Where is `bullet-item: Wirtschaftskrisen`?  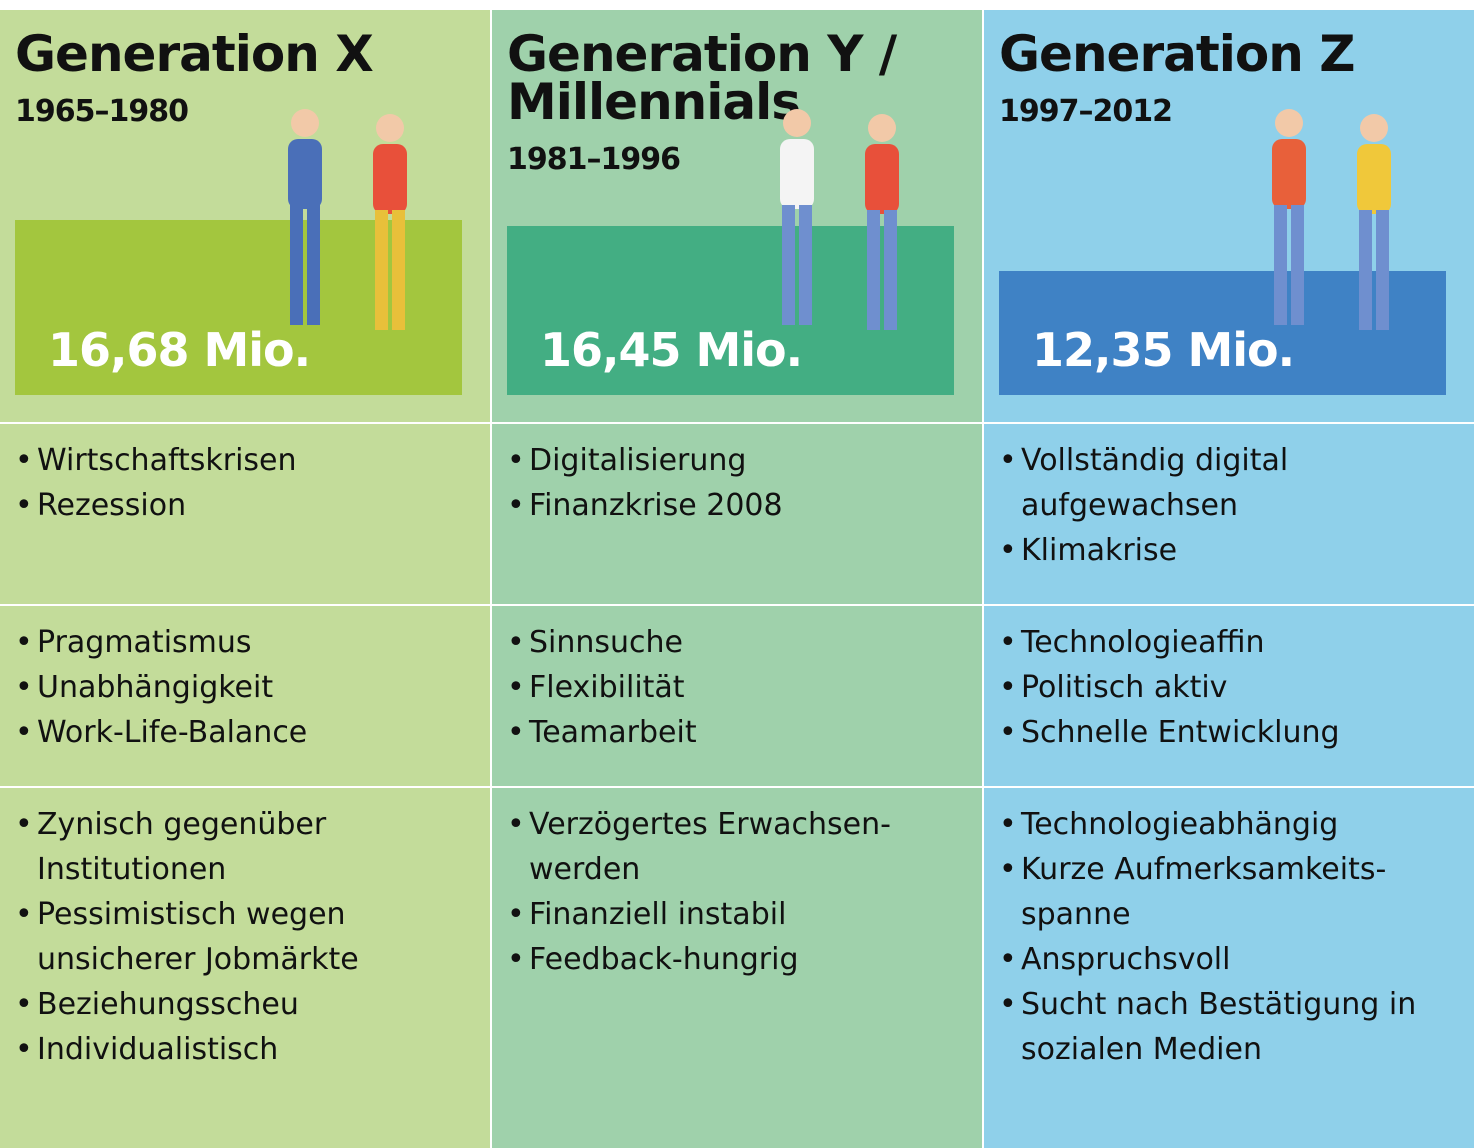 bullet-item: Wirtschaftskrisen is located at coordinates (247, 460).